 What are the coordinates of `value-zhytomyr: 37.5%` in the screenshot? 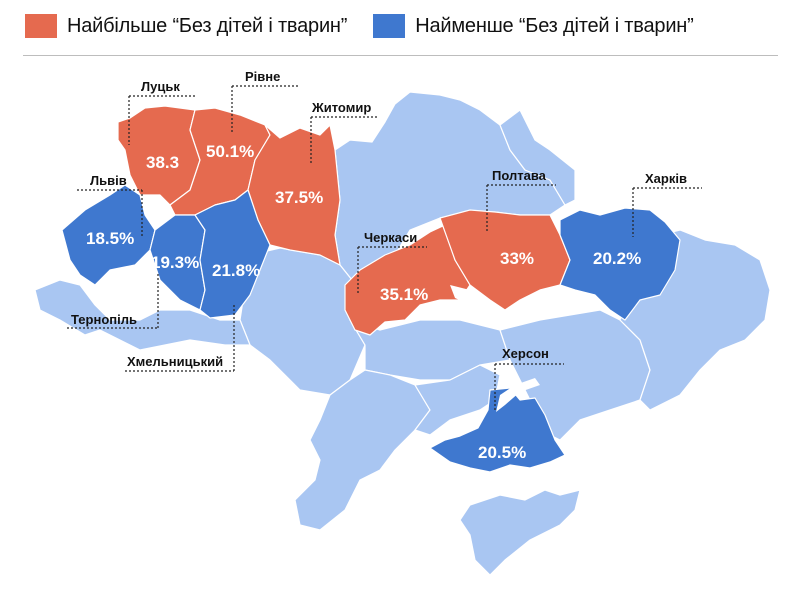 It's located at (299, 197).